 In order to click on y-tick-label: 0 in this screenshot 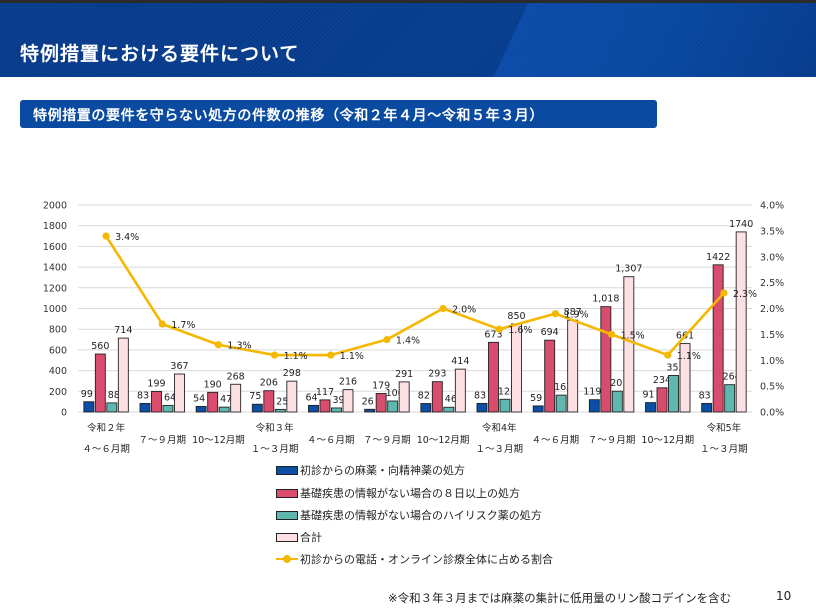, I will do `click(64, 413)`.